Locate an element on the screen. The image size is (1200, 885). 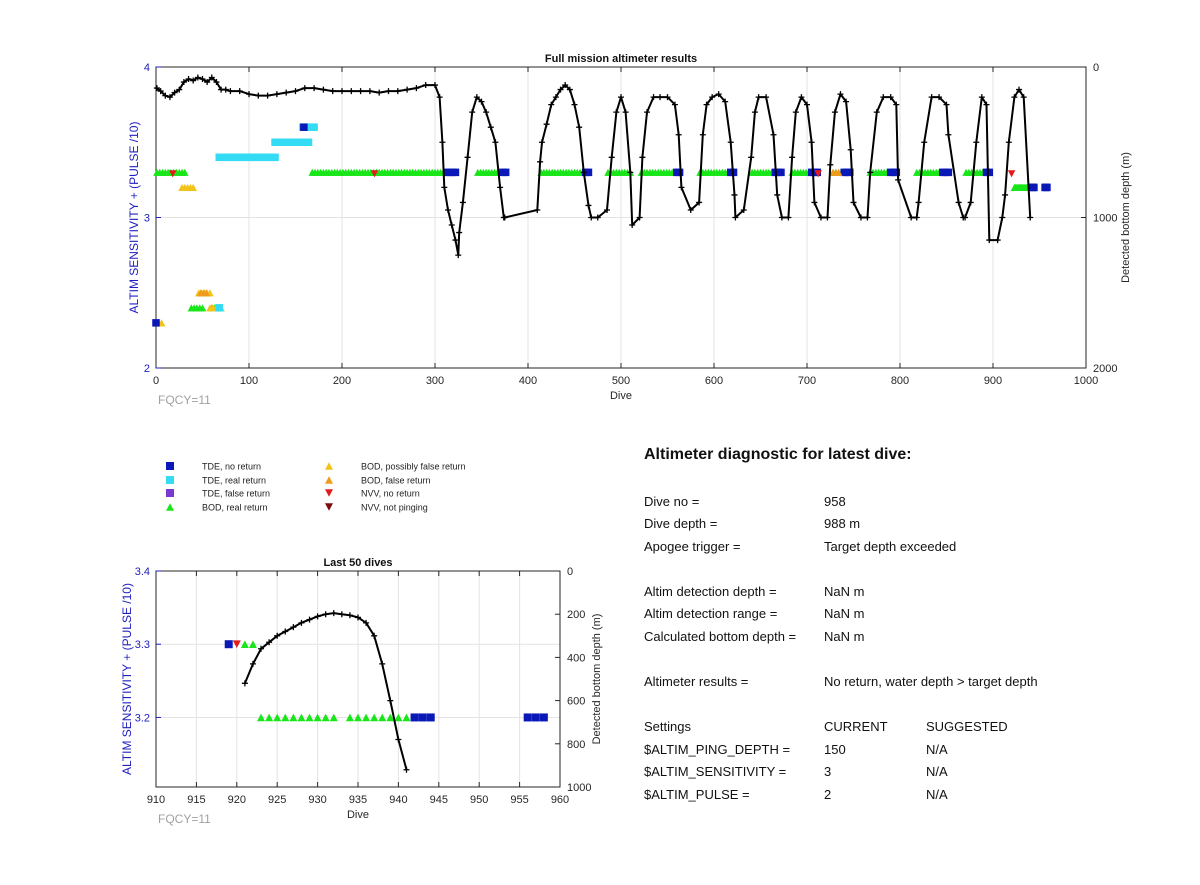
x-tick-label: 100 is located at coordinates (249, 381).